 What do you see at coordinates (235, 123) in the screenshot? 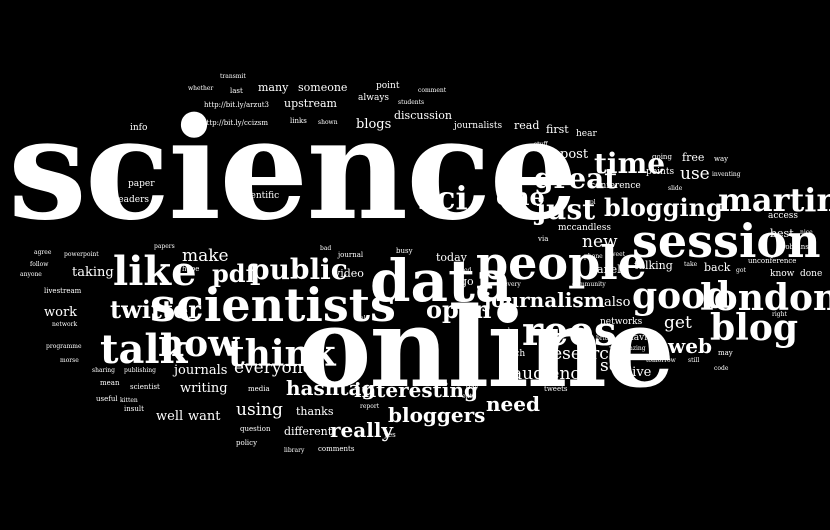
I see `word-url2: http://bit.ly/ccizsm` at bounding box center [235, 123].